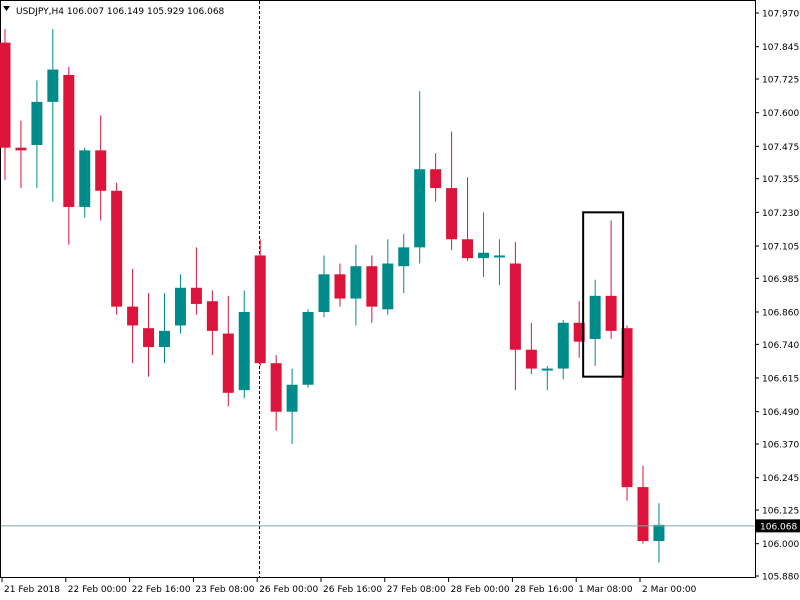 Image resolution: width=800 pixels, height=600 pixels. I want to click on y-tick-label: 107.970, so click(780, 15).